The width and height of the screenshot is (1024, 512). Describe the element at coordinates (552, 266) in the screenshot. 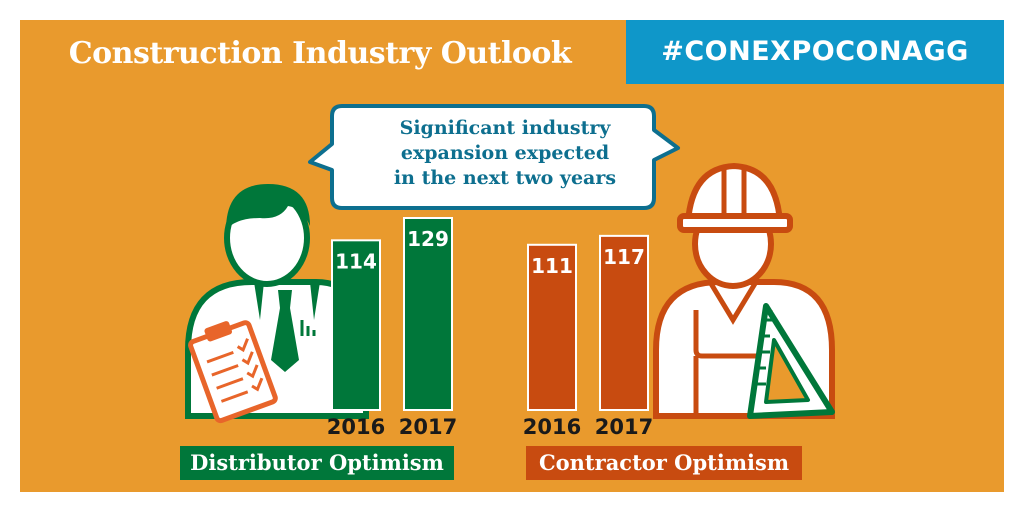

I see `bar-value-label: 111` at that location.